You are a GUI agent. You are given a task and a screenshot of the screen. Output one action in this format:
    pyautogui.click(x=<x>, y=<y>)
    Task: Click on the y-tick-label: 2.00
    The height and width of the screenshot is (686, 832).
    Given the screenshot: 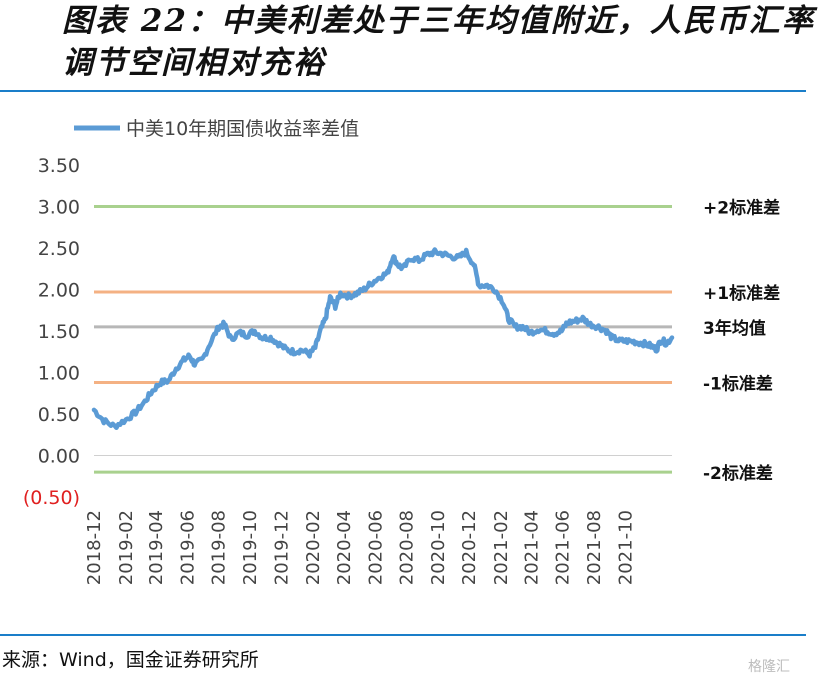 What is the action you would take?
    pyautogui.click(x=59, y=291)
    